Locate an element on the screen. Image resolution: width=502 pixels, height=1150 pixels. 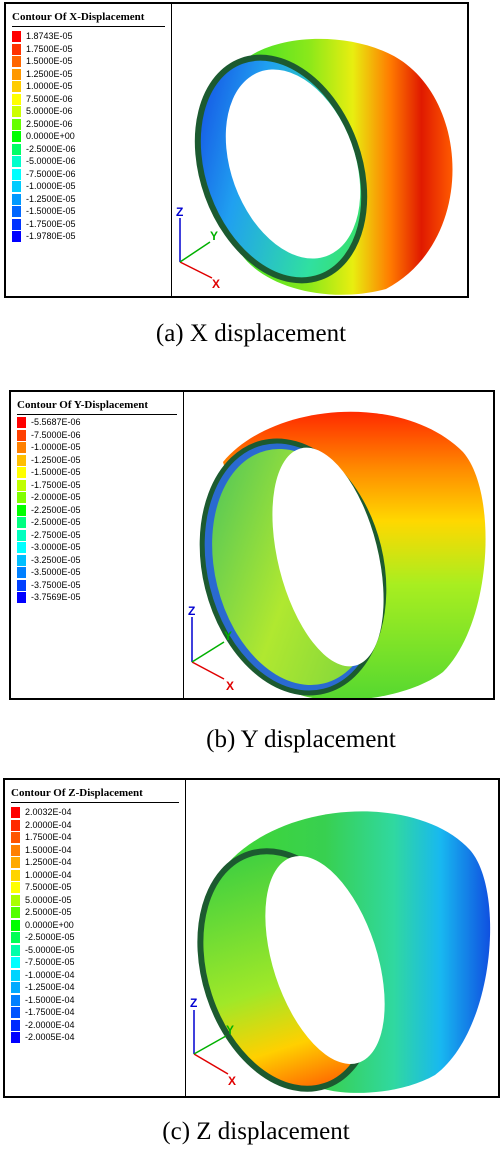
legend-label: 1.7500E-04 is located at coordinates (48, 837).